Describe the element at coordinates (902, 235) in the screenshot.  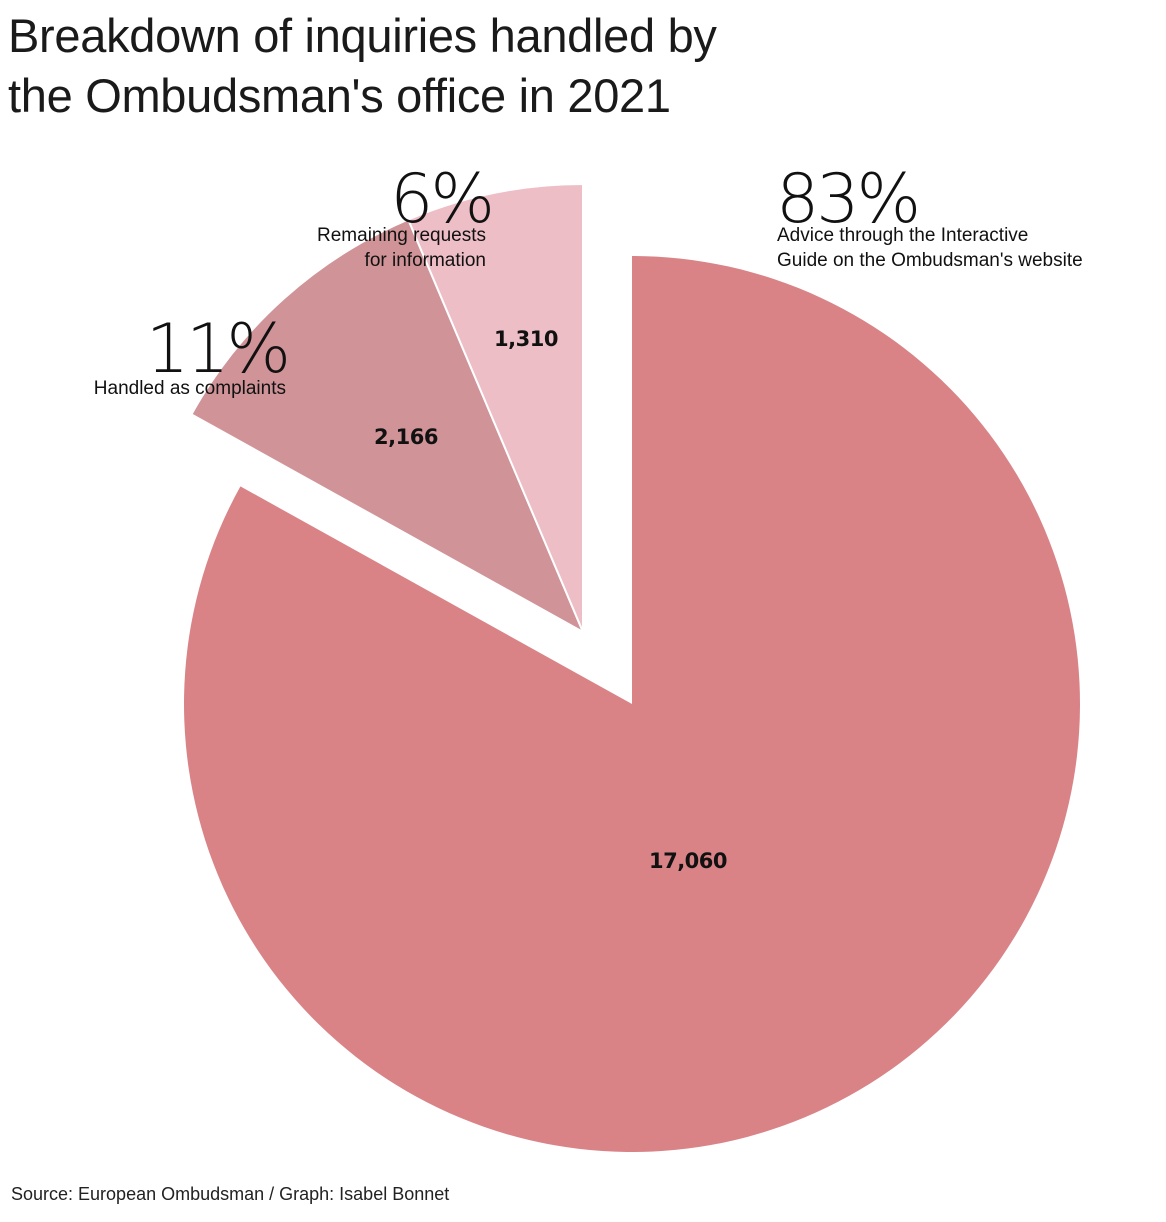
I see `slice-category-label-1-line-1: Advice through the Interactive` at that location.